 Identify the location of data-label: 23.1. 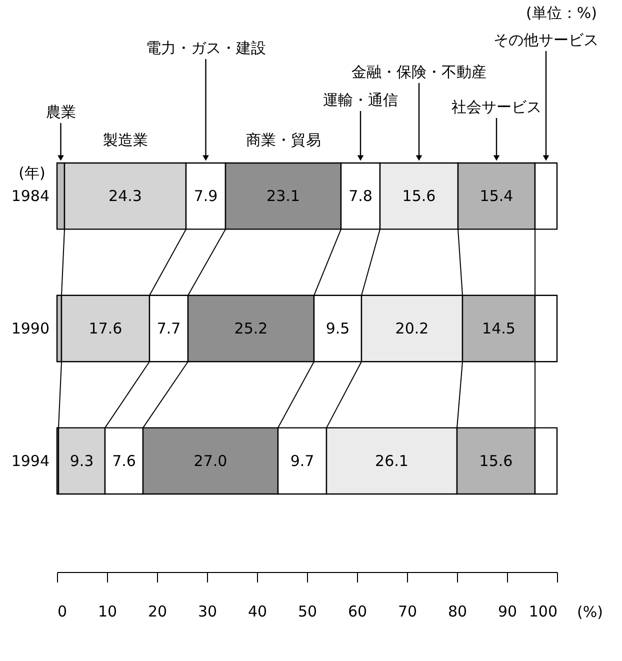
(283, 196).